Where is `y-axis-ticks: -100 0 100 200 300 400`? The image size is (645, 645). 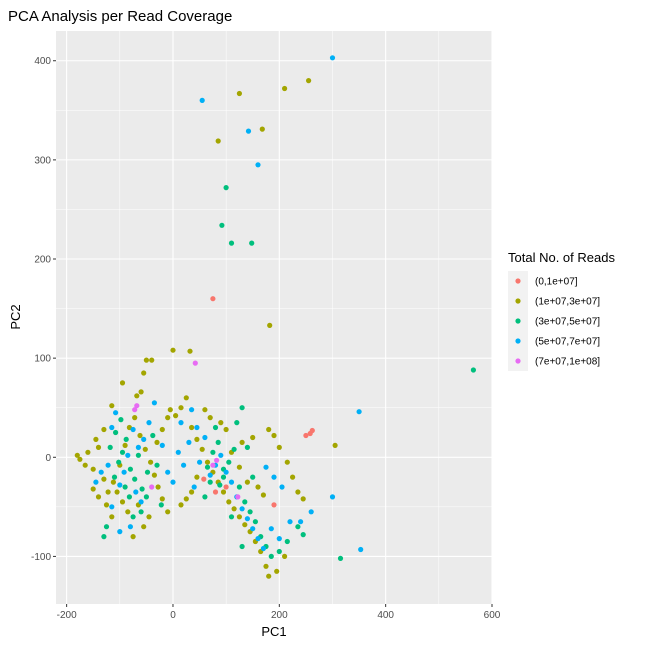
y-axis-ticks: -100 0 100 200 300 400 is located at coordinates (43, 309).